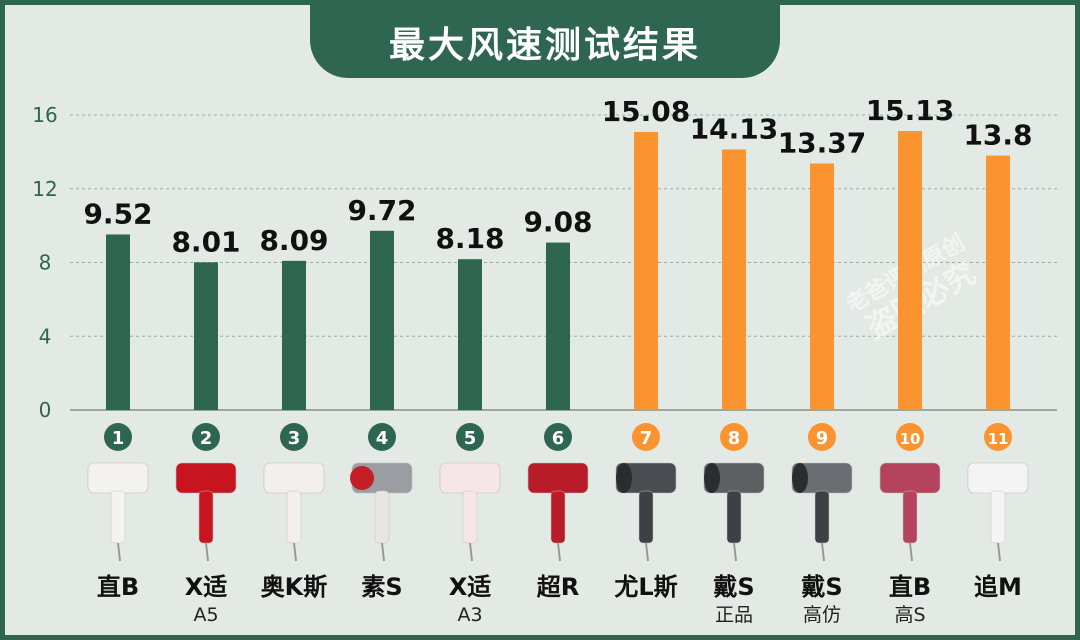  Describe the element at coordinates (557, 222) in the screenshot. I see `bar-value-label: 9.08` at that location.